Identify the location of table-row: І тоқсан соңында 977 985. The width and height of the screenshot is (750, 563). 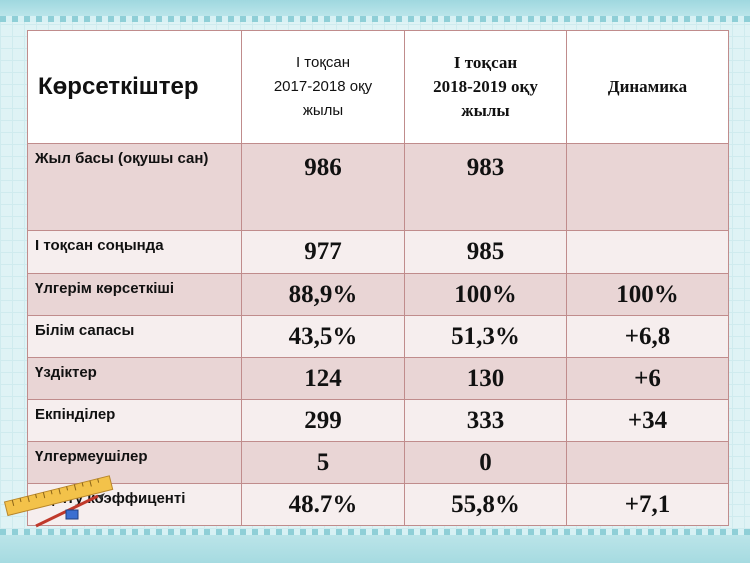
(378, 252).